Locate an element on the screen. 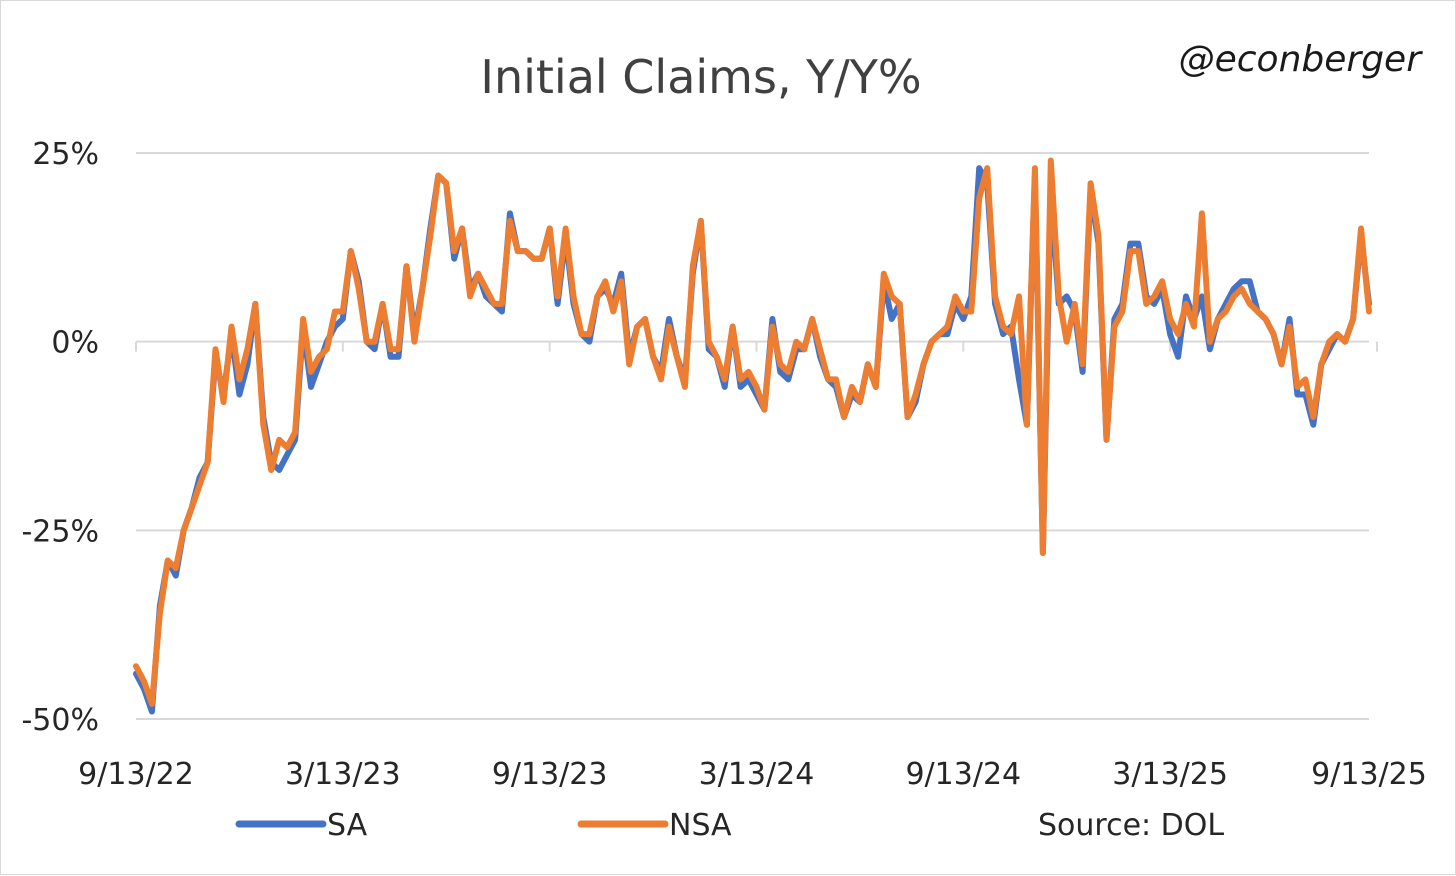 The image size is (1456, 876). x-tick-label: 9/13/25 is located at coordinates (1369, 774).